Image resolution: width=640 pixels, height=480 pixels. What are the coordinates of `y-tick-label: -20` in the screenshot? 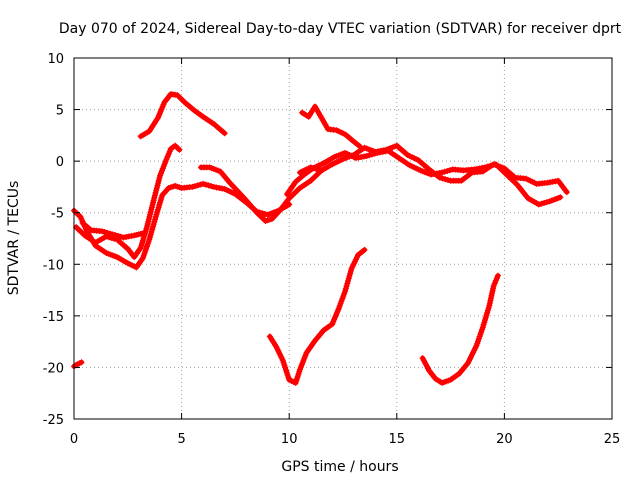 It's located at (53, 368).